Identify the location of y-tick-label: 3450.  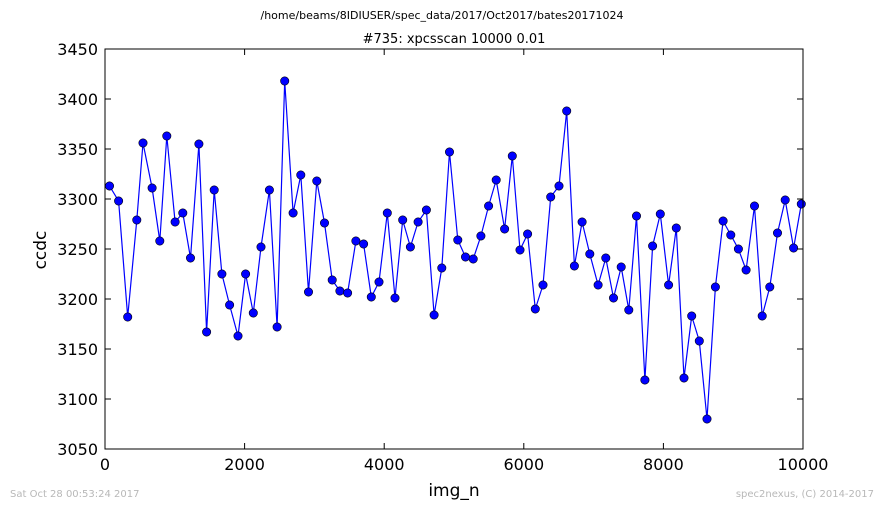
(77, 49).